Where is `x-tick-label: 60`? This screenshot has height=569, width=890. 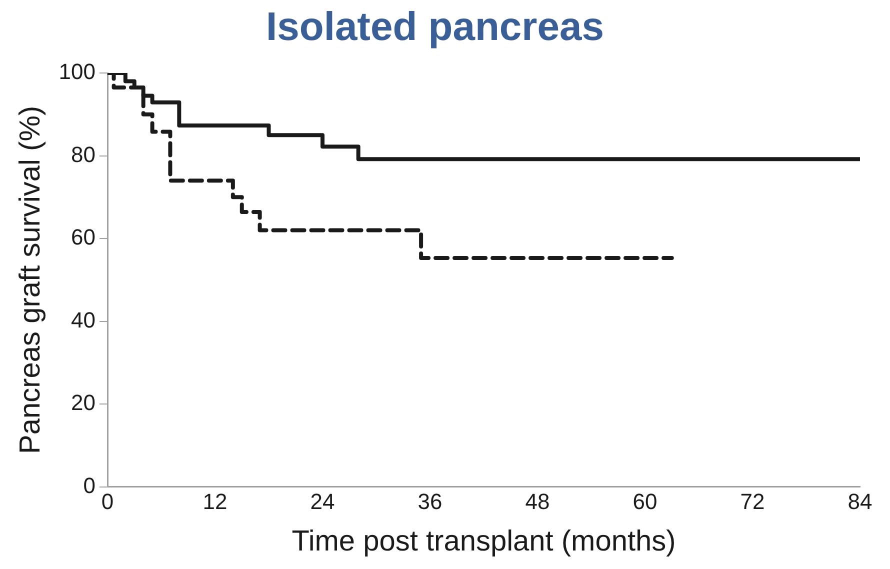
x-tick-label: 60 is located at coordinates (645, 501).